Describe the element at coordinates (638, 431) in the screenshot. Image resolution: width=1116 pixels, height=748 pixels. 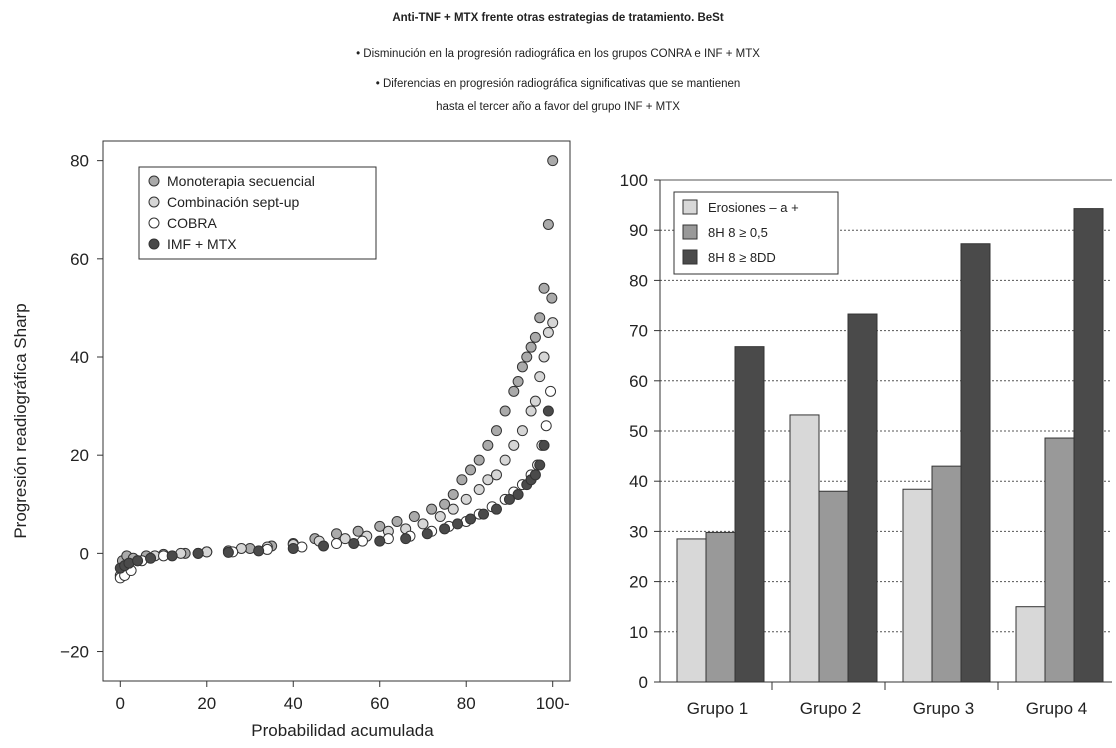
I see `y-tick-label: 50` at that location.